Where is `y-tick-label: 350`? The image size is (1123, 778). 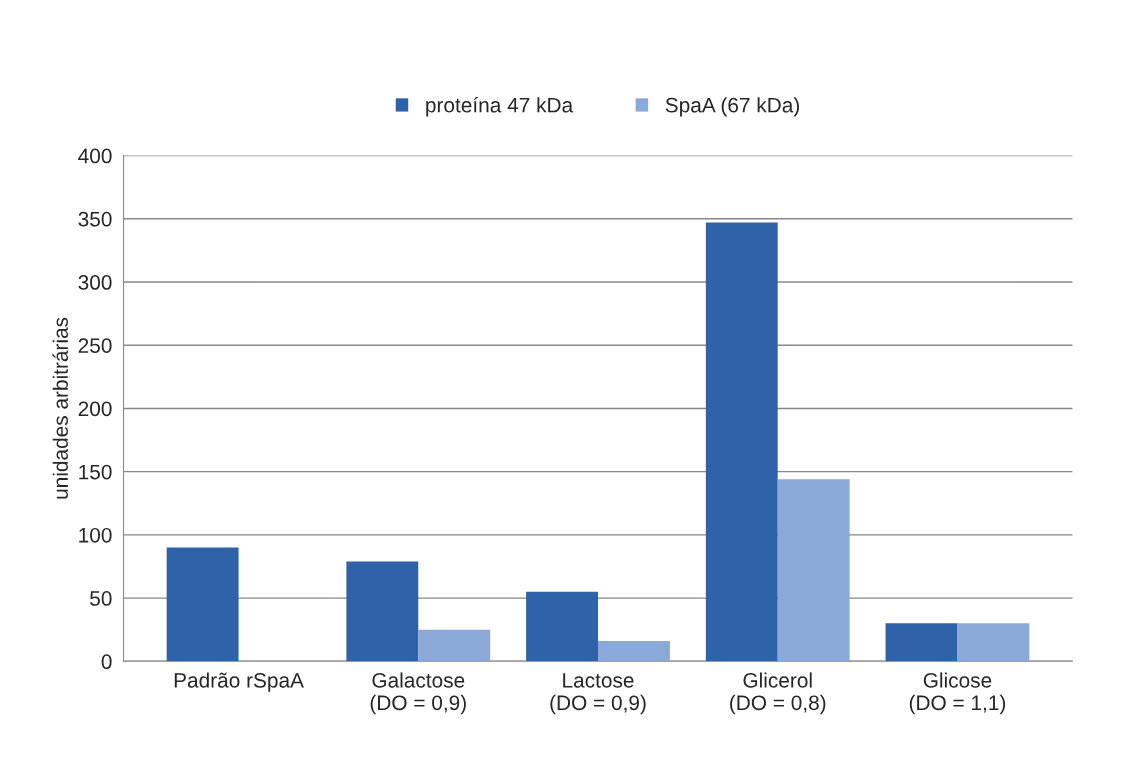 y-tick-label: 350 is located at coordinates (95, 219).